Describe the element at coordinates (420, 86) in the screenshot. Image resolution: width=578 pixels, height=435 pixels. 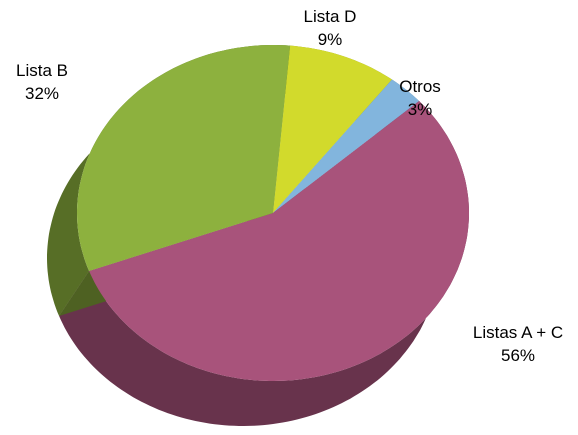
I see `slice-category-label: Otros` at that location.